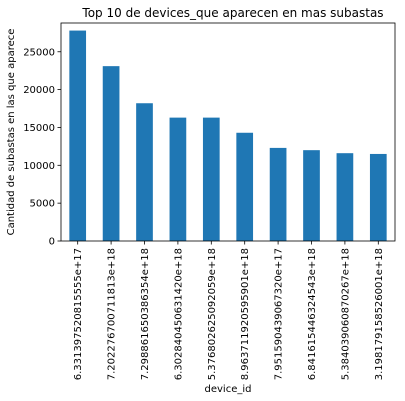 The height and width of the screenshot is (401, 405). Describe the element at coordinates (39, 90) in the screenshot. I see `y-tick-label: 20000` at that location.